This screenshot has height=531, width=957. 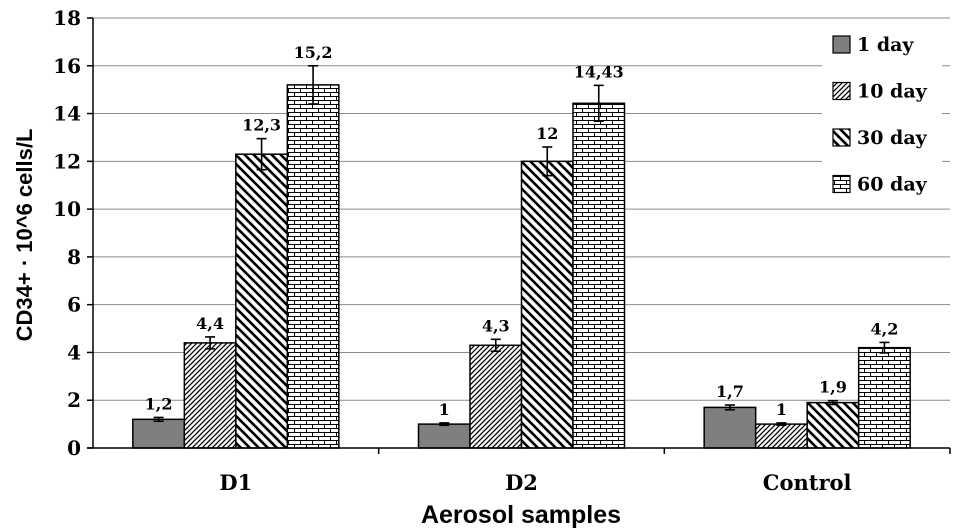 I want to click on x-category-label: Control, so click(x=807, y=482).